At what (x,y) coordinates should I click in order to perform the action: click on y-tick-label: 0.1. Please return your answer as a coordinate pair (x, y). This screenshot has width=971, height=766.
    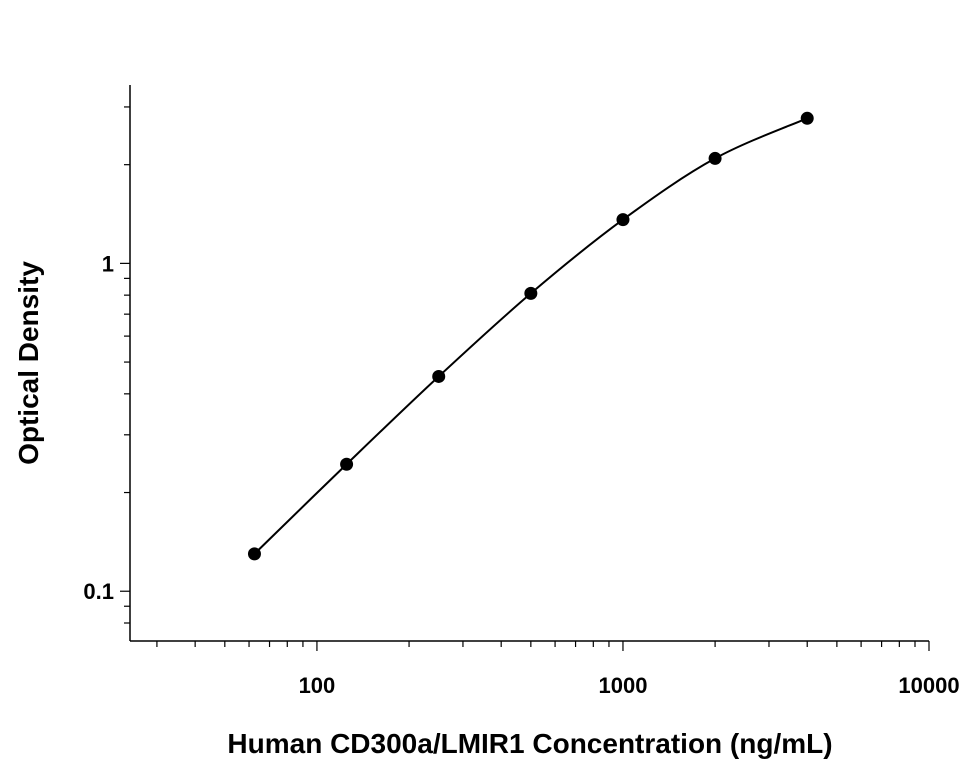
    Looking at the image, I should click on (98, 591).